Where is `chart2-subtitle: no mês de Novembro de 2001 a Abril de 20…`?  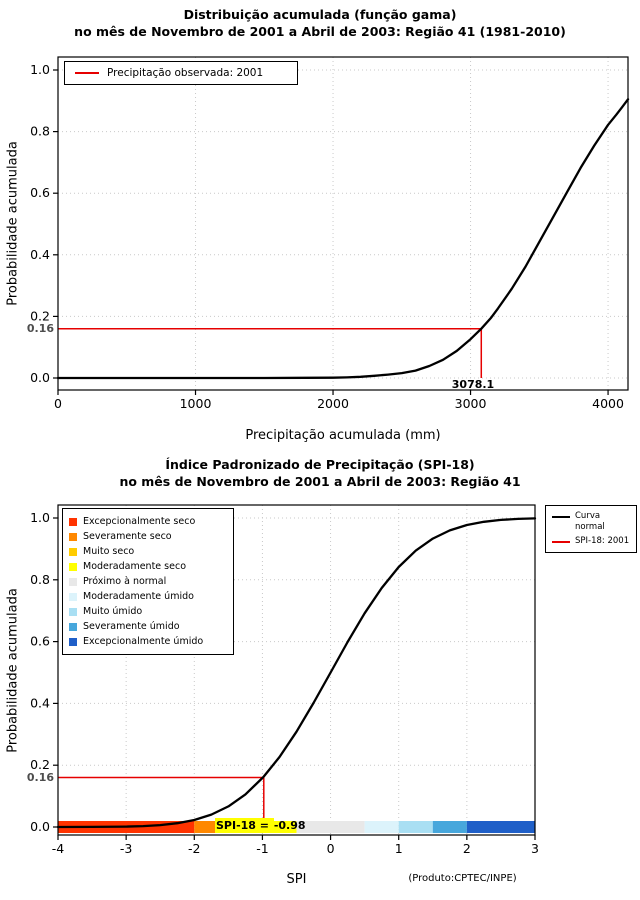
chart2-subtitle: no mês de Novembro de 2001 a Abril de 20… is located at coordinates (320, 481).